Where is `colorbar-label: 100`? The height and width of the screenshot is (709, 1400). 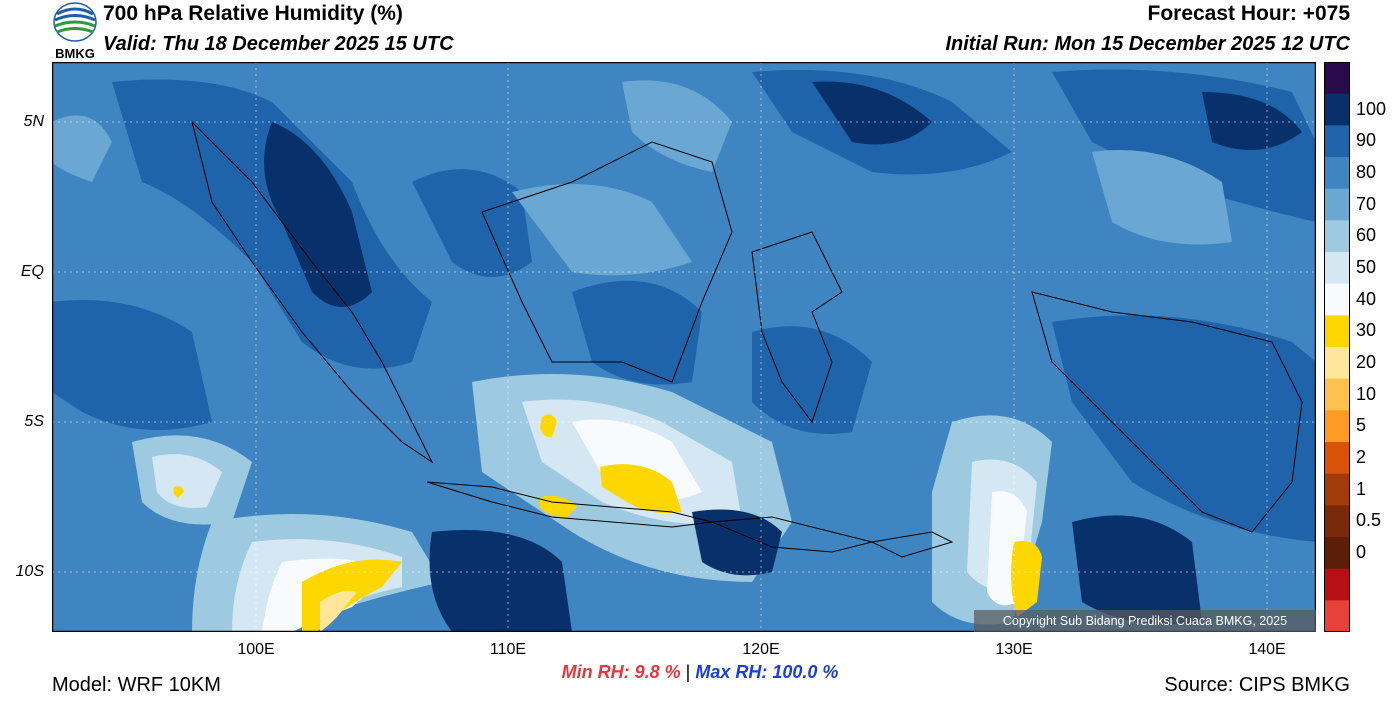
colorbar-label: 100 is located at coordinates (1371, 108).